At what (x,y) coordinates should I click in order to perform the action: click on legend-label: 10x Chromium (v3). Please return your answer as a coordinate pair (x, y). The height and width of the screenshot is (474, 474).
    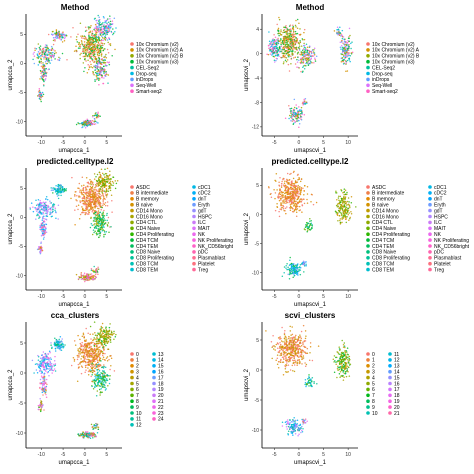
    Looking at the image, I should click on (157, 63).